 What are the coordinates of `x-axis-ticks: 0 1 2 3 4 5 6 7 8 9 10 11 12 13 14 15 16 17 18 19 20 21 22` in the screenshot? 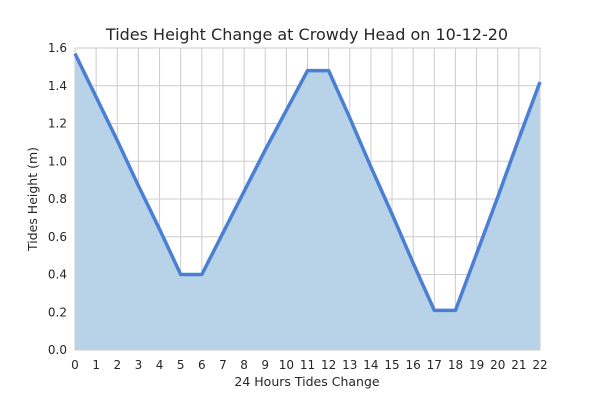 It's located at (309, 365).